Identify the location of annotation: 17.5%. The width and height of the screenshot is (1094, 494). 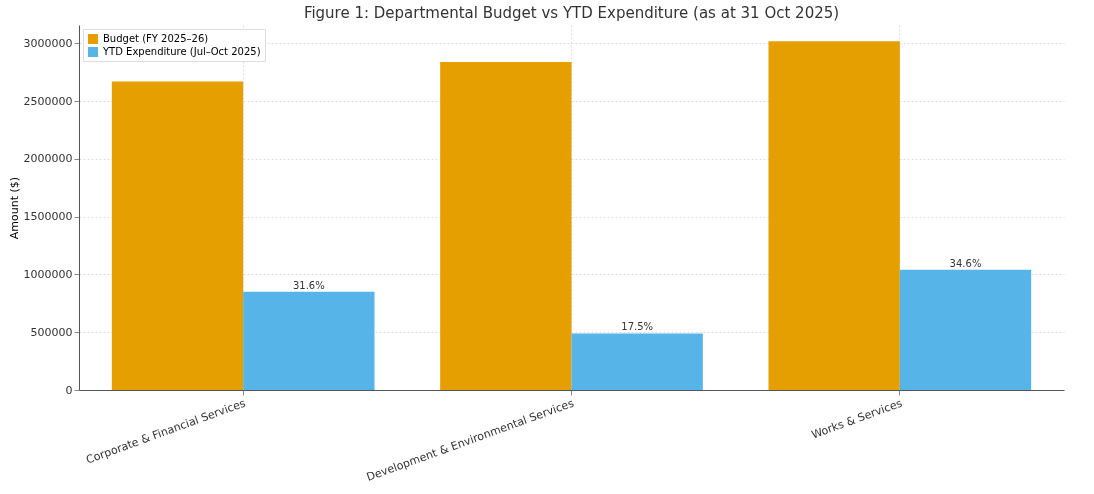
(637, 327).